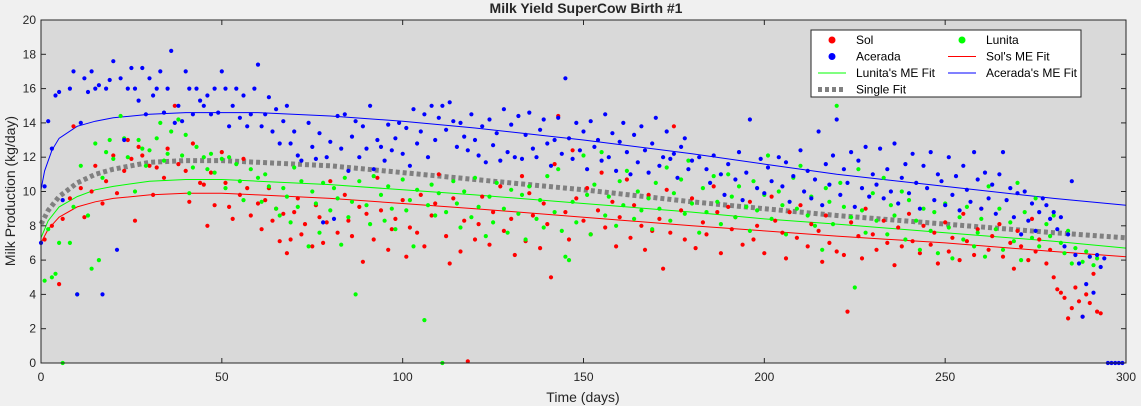 The width and height of the screenshot is (1141, 406). I want to click on y-tick-label: 20, so click(30, 20).